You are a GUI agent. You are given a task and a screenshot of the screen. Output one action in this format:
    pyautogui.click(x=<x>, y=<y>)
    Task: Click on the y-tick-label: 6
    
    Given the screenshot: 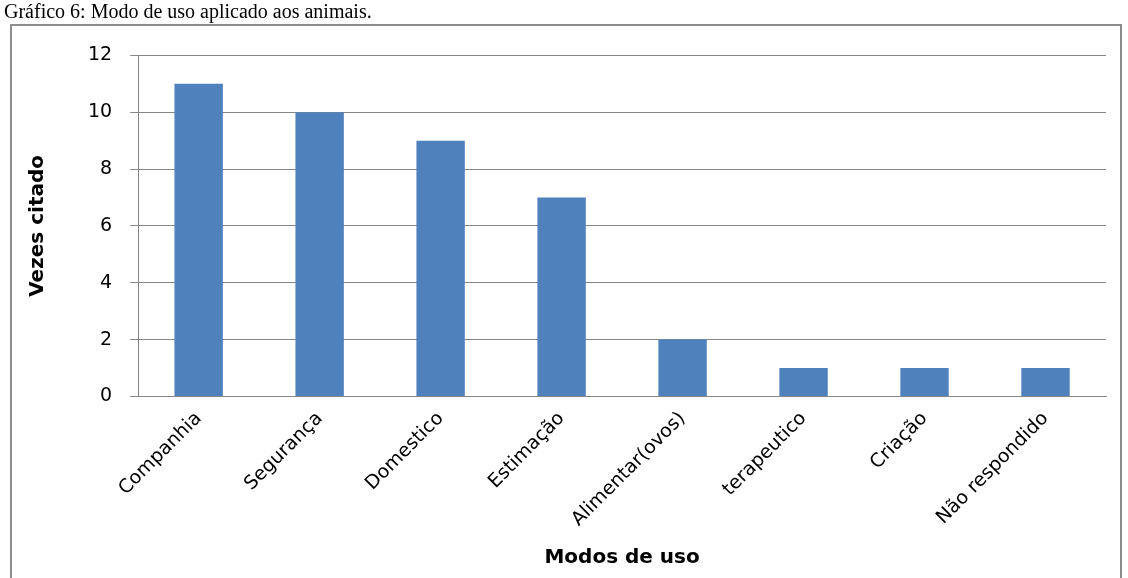 What is the action you would take?
    pyautogui.click(x=106, y=223)
    